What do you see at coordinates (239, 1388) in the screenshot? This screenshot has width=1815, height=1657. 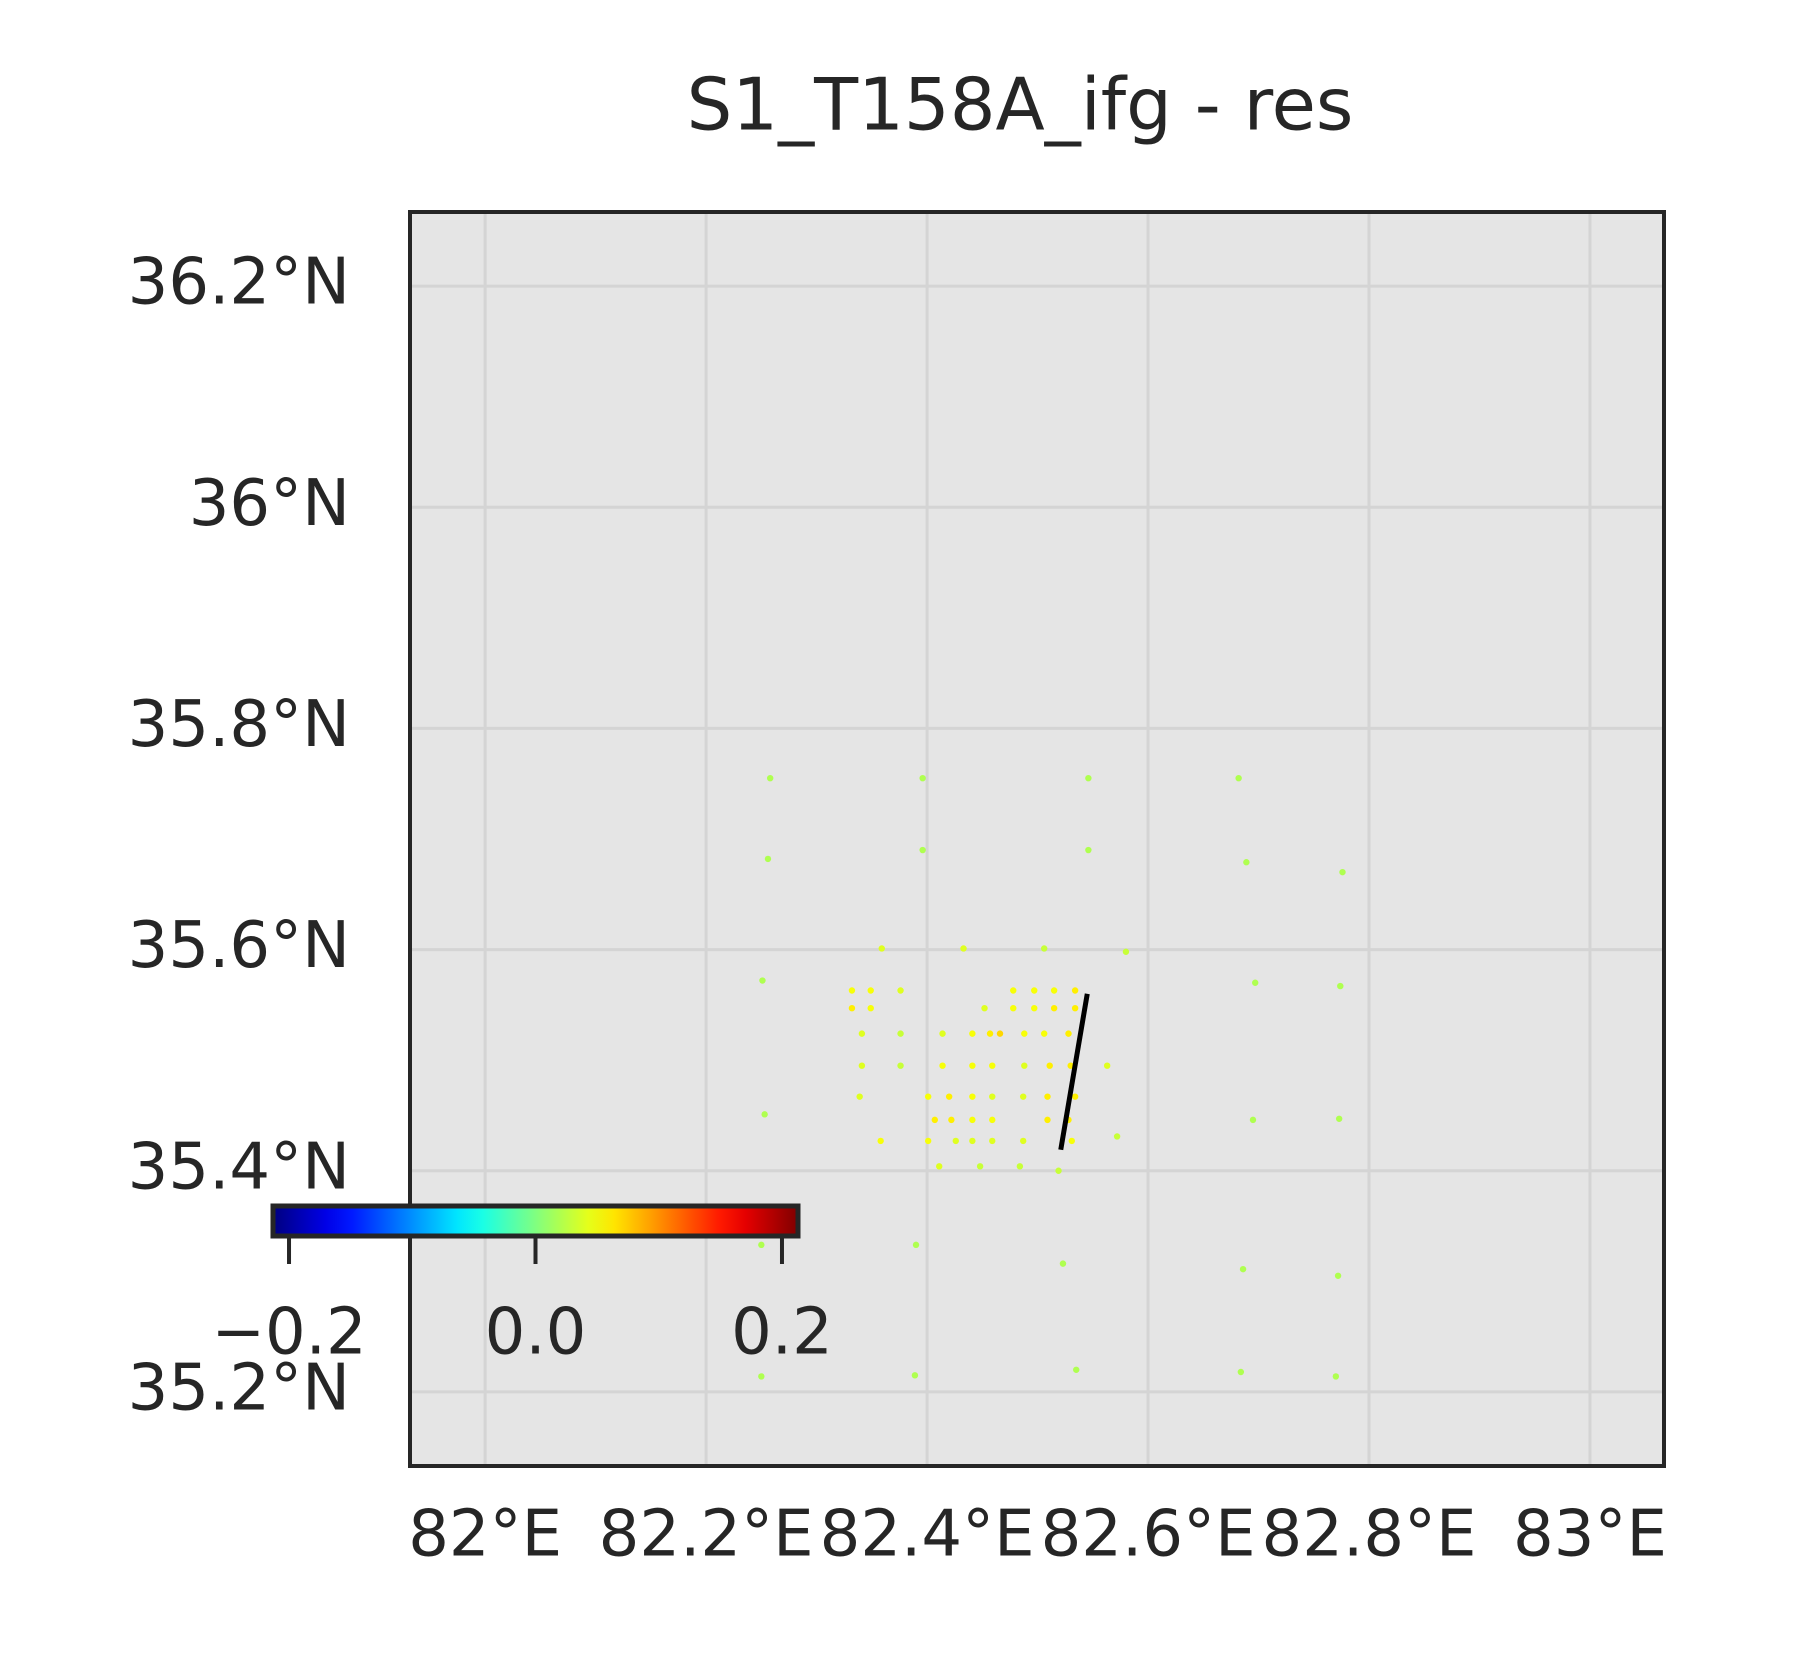 I see `y-tick-label: 35.2°N` at bounding box center [239, 1388].